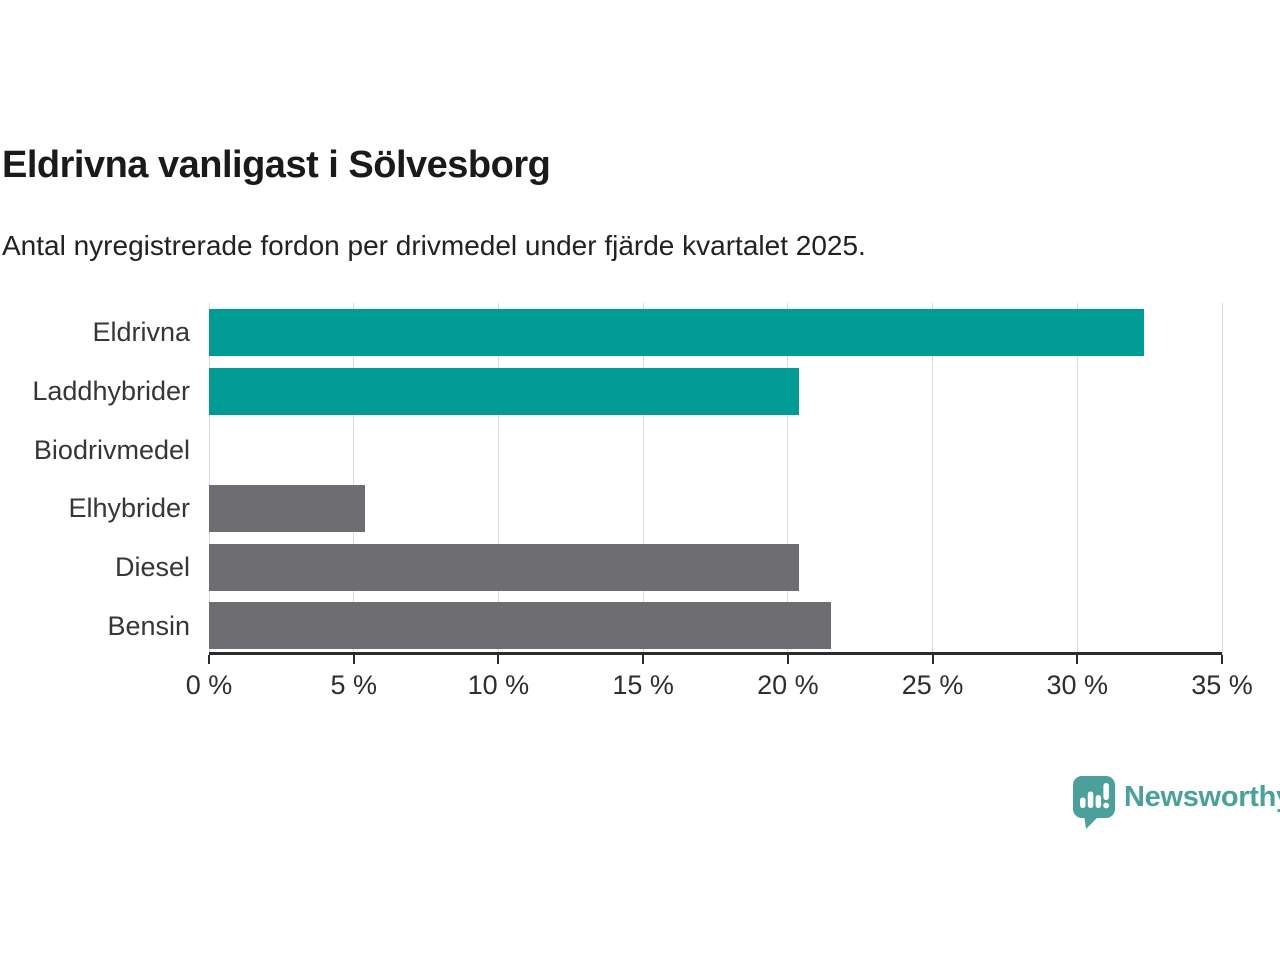  What do you see at coordinates (148, 625) in the screenshot?
I see `category-label: Bensin` at bounding box center [148, 625].